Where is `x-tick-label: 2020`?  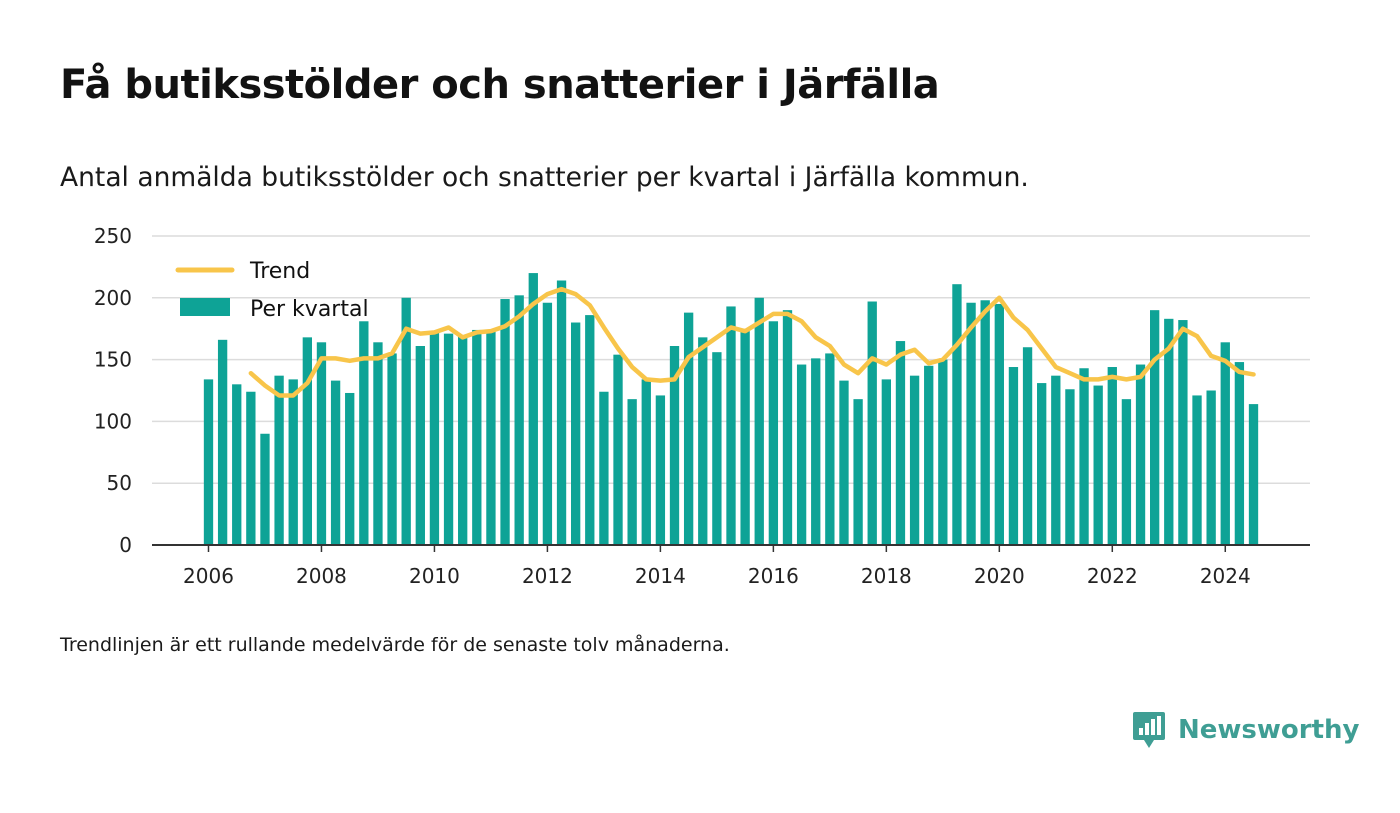
x-tick-label: 2020 is located at coordinates (999, 576).